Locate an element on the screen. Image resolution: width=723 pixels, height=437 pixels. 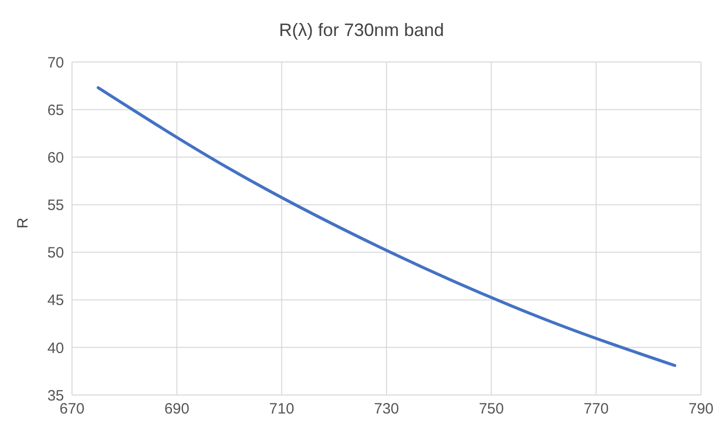
x-tick-label: 790 is located at coordinates (701, 409).